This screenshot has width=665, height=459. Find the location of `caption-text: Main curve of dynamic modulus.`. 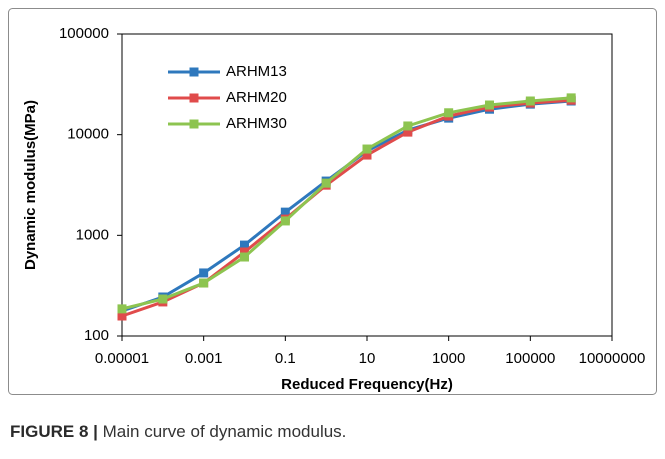

caption-text: Main curve of dynamic modulus. is located at coordinates (224, 431).